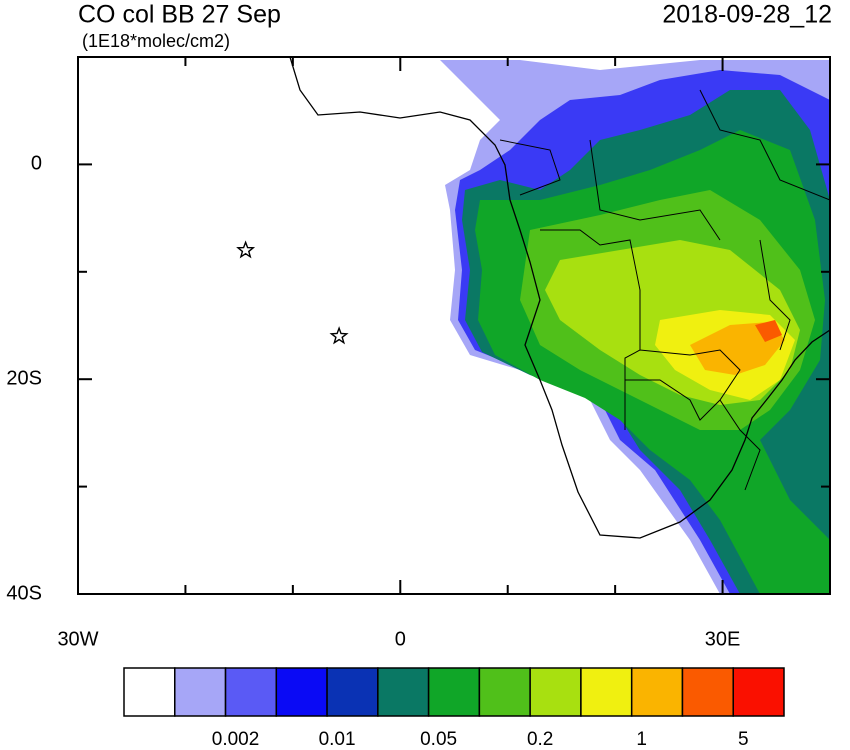 Image resolution: width=850 pixels, height=750 pixels. What do you see at coordinates (179, 15) in the screenshot?
I see `title: CO col BB 27 Sep` at bounding box center [179, 15].